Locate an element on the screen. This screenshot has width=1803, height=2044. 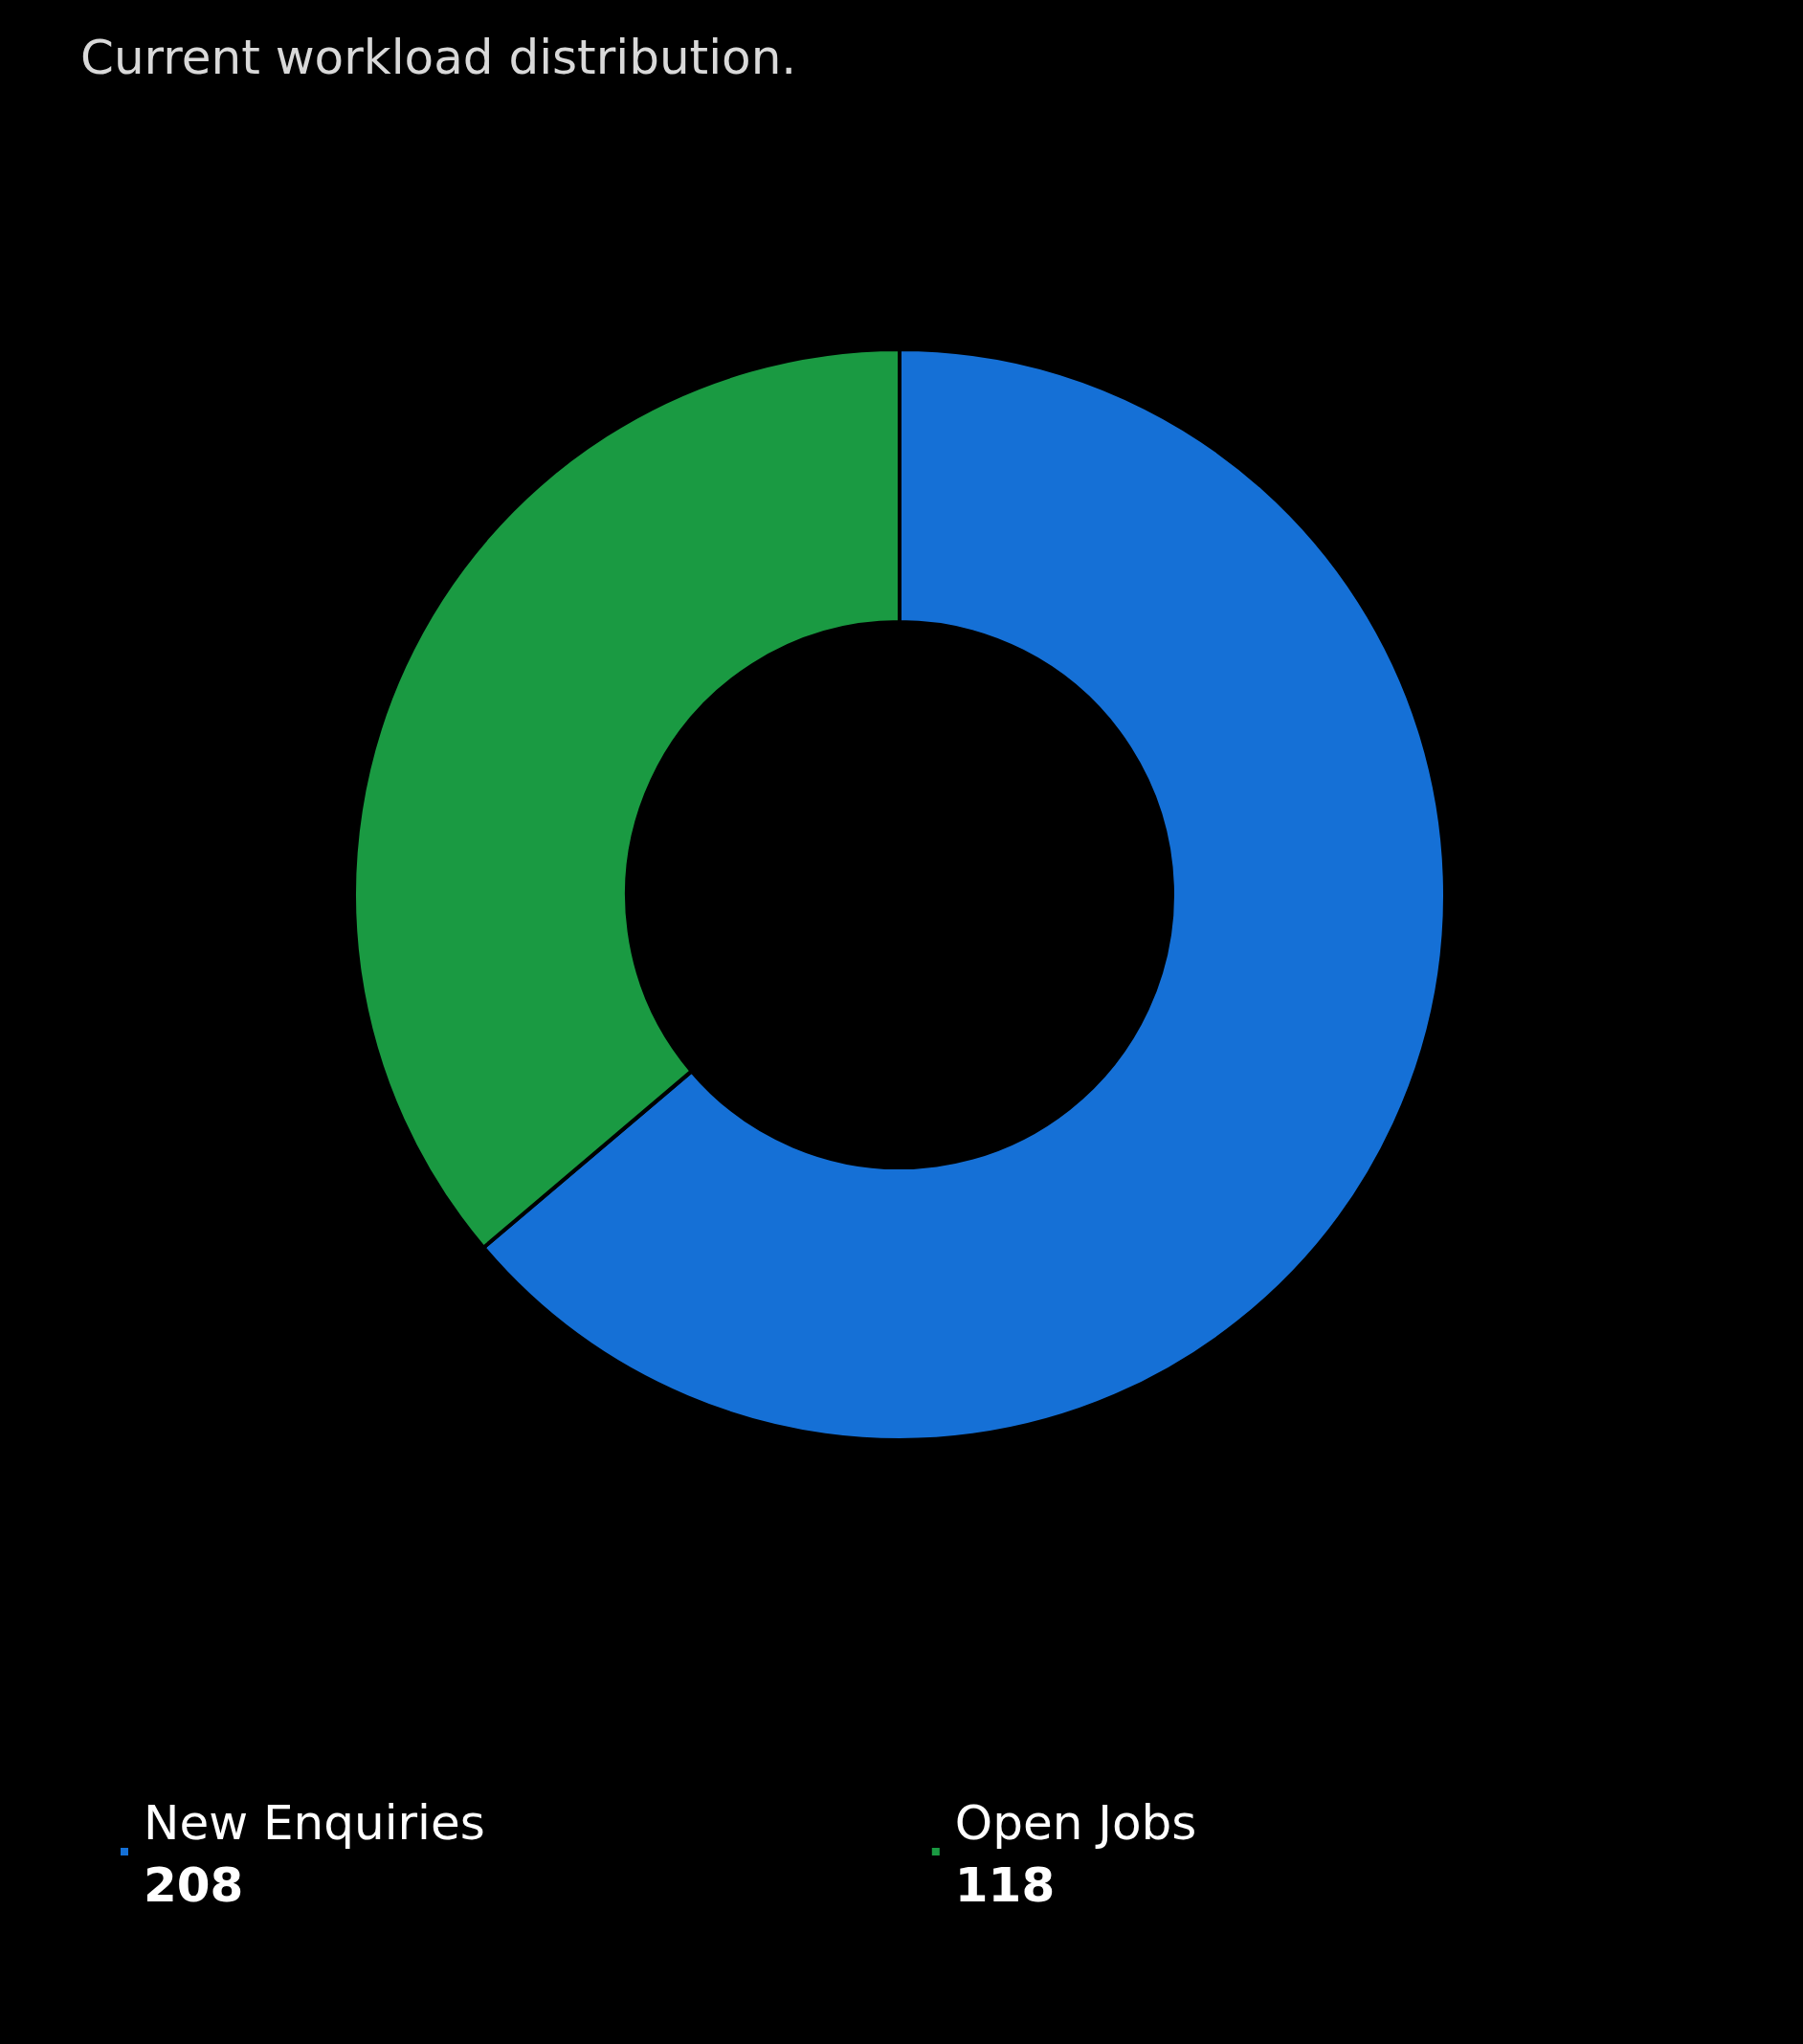
chart-title: Current workload distribution. is located at coordinates (438, 58).